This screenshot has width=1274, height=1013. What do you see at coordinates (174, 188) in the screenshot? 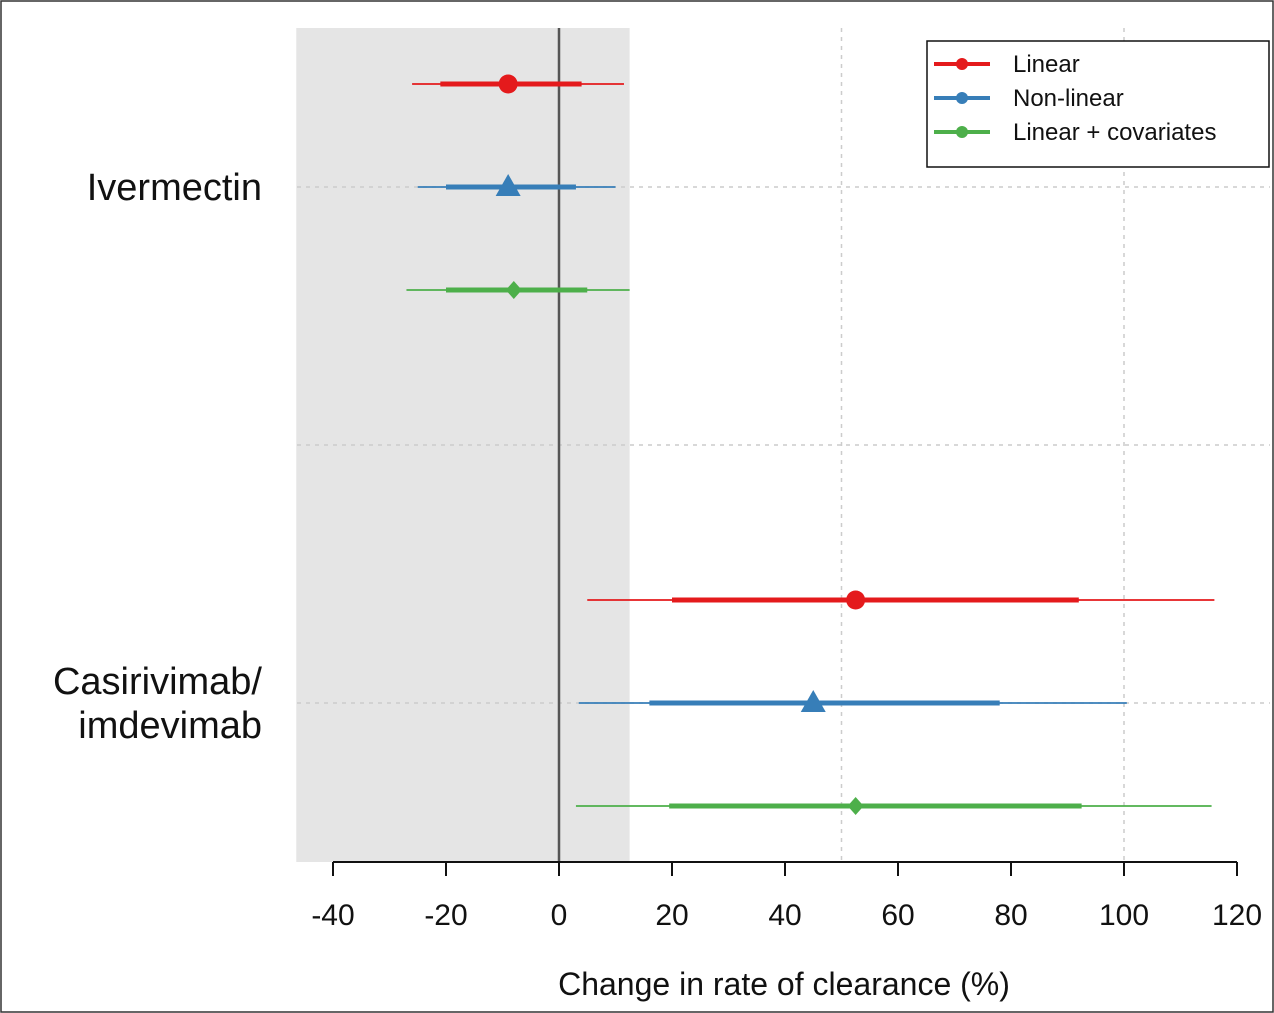
I see `group-label: Ivermectin` at bounding box center [174, 188].